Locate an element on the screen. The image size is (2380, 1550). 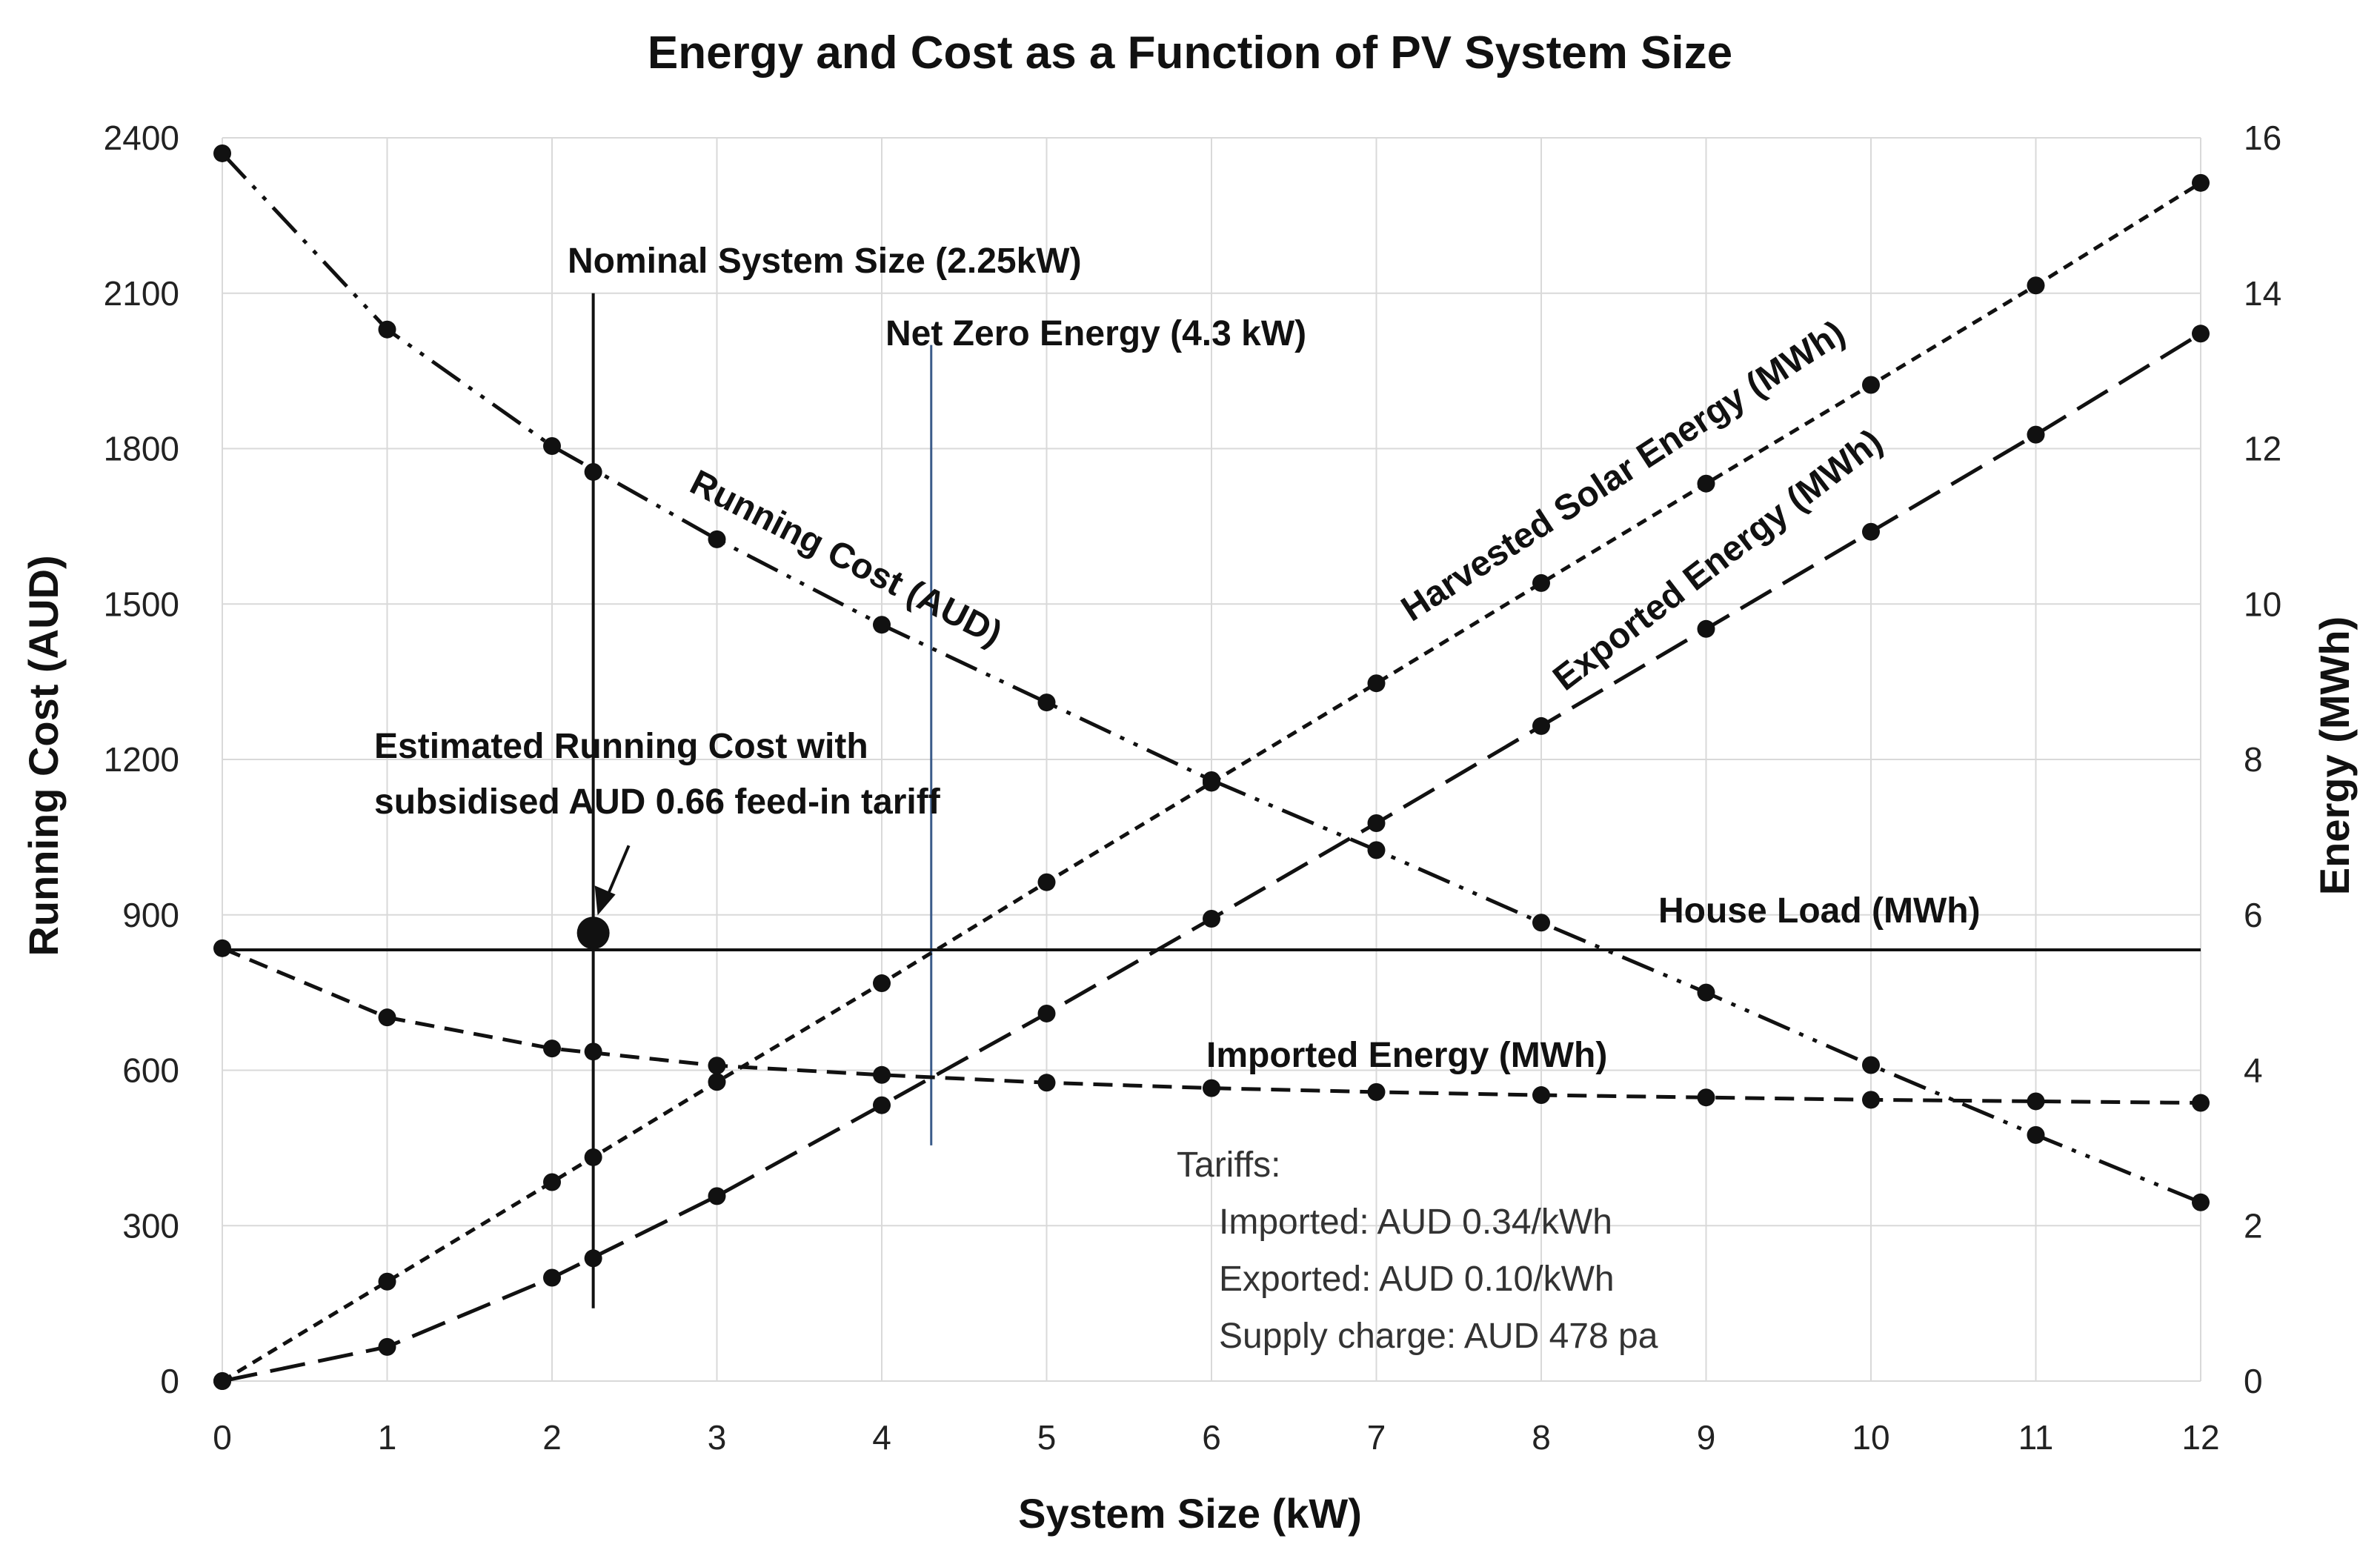
y2-tick-label-2: 4 is located at coordinates (2253, 1070).